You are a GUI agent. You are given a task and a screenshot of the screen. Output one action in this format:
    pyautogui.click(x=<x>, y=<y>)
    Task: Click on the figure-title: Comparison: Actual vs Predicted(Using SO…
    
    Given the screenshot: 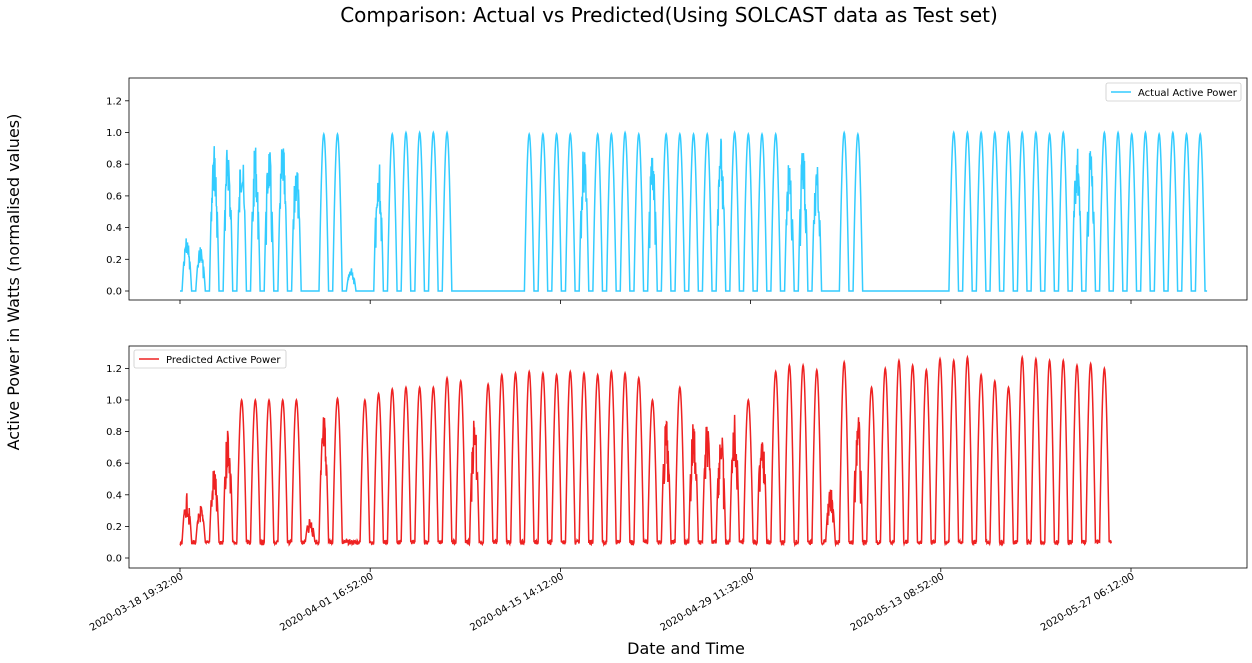 What is the action you would take?
    pyautogui.click(x=669, y=15)
    